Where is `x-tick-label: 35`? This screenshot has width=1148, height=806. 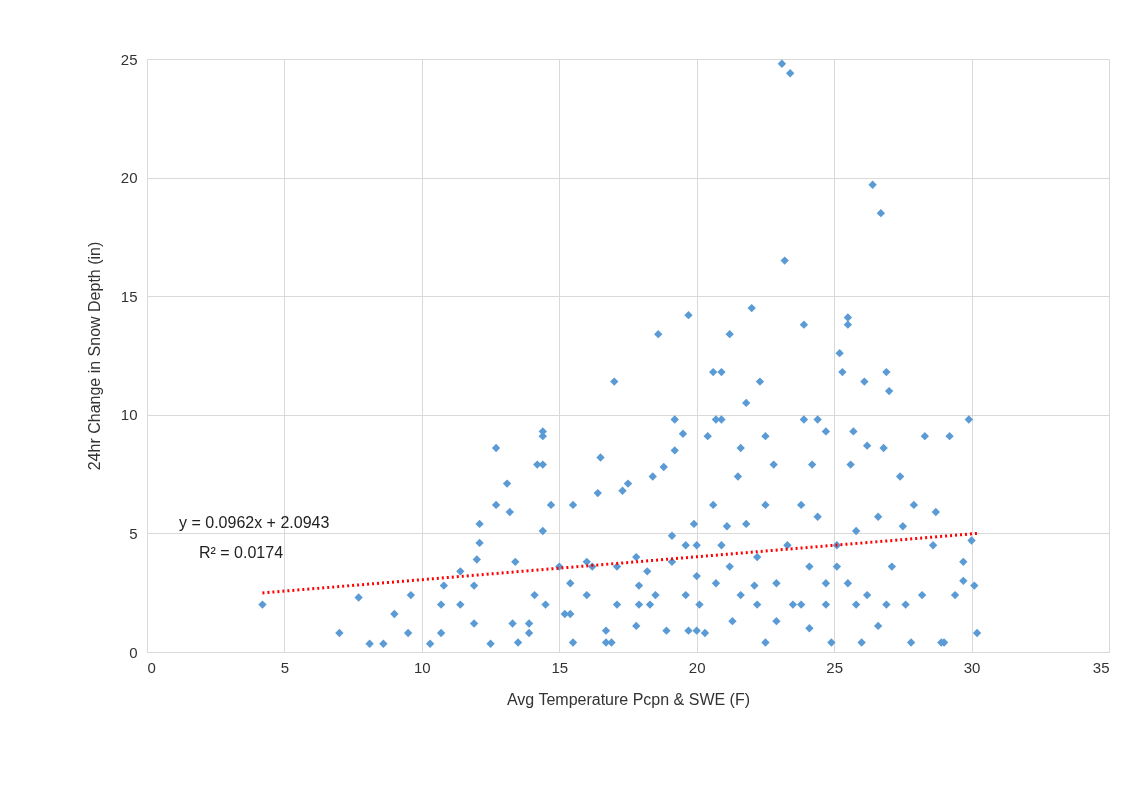
x-tick-label: 35 is located at coordinates (1101, 667).